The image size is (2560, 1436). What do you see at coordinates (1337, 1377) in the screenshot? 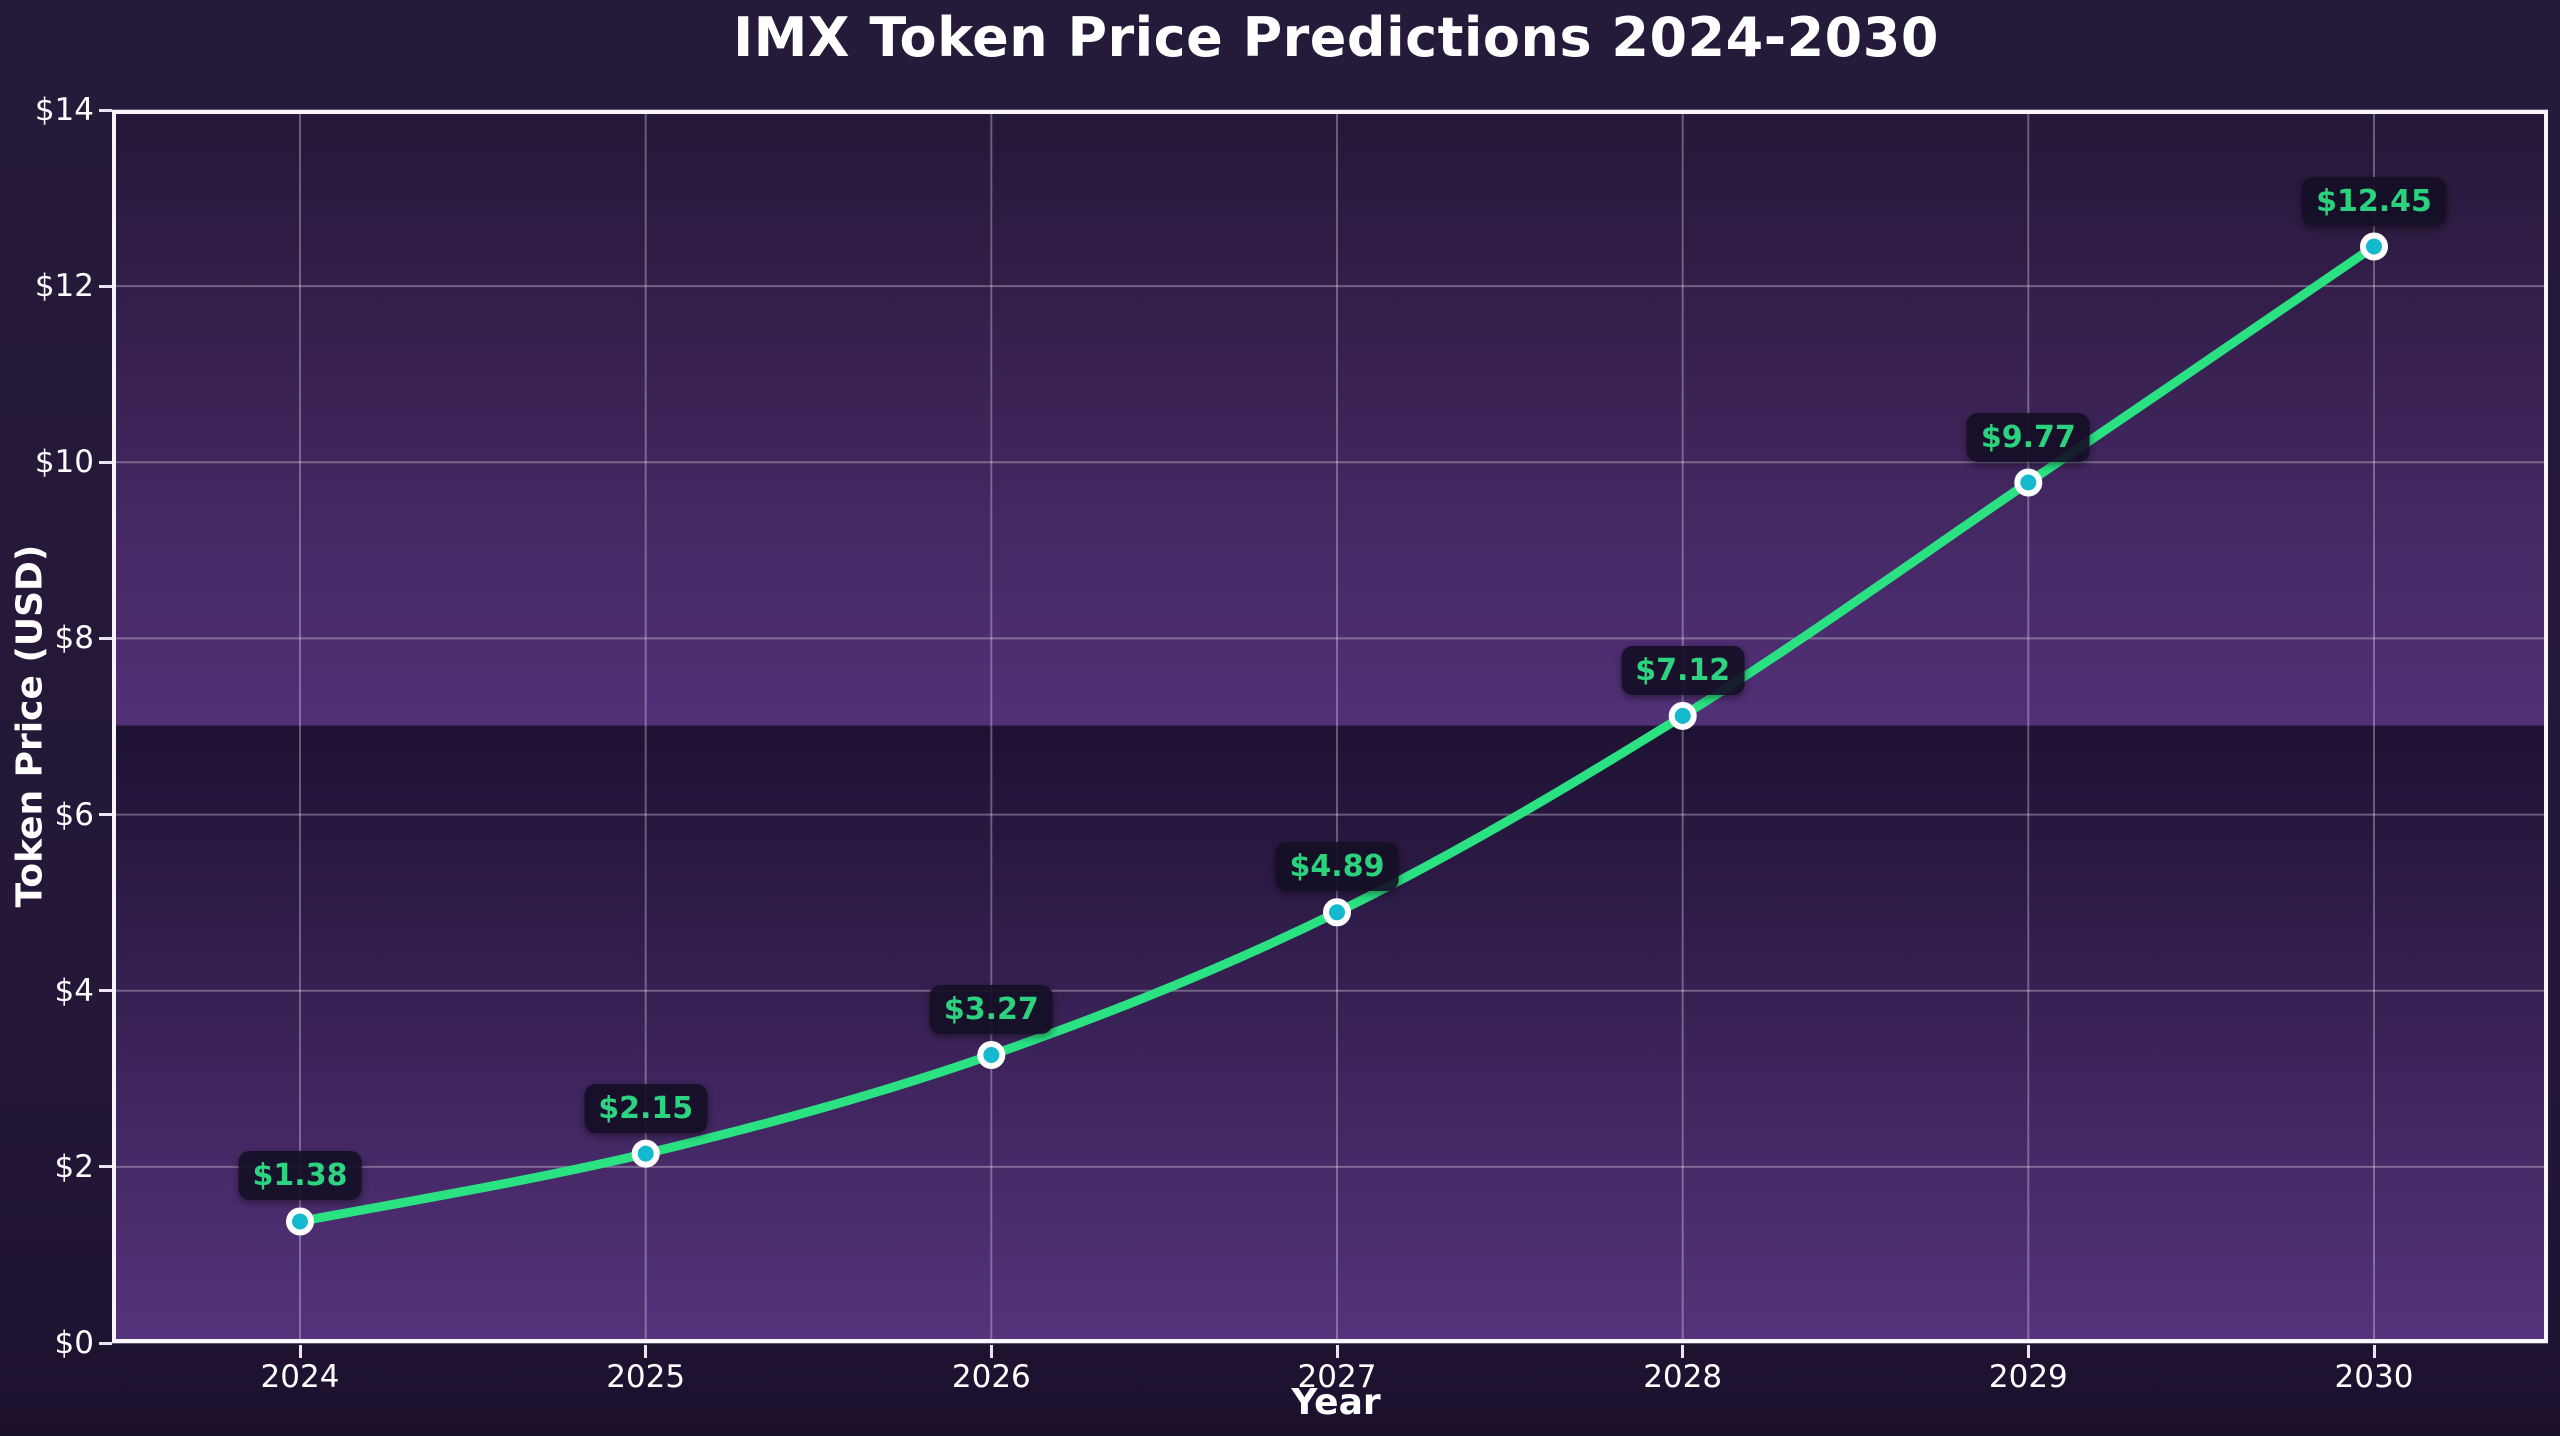
I see `x-tick-label: 2027` at bounding box center [1337, 1377].